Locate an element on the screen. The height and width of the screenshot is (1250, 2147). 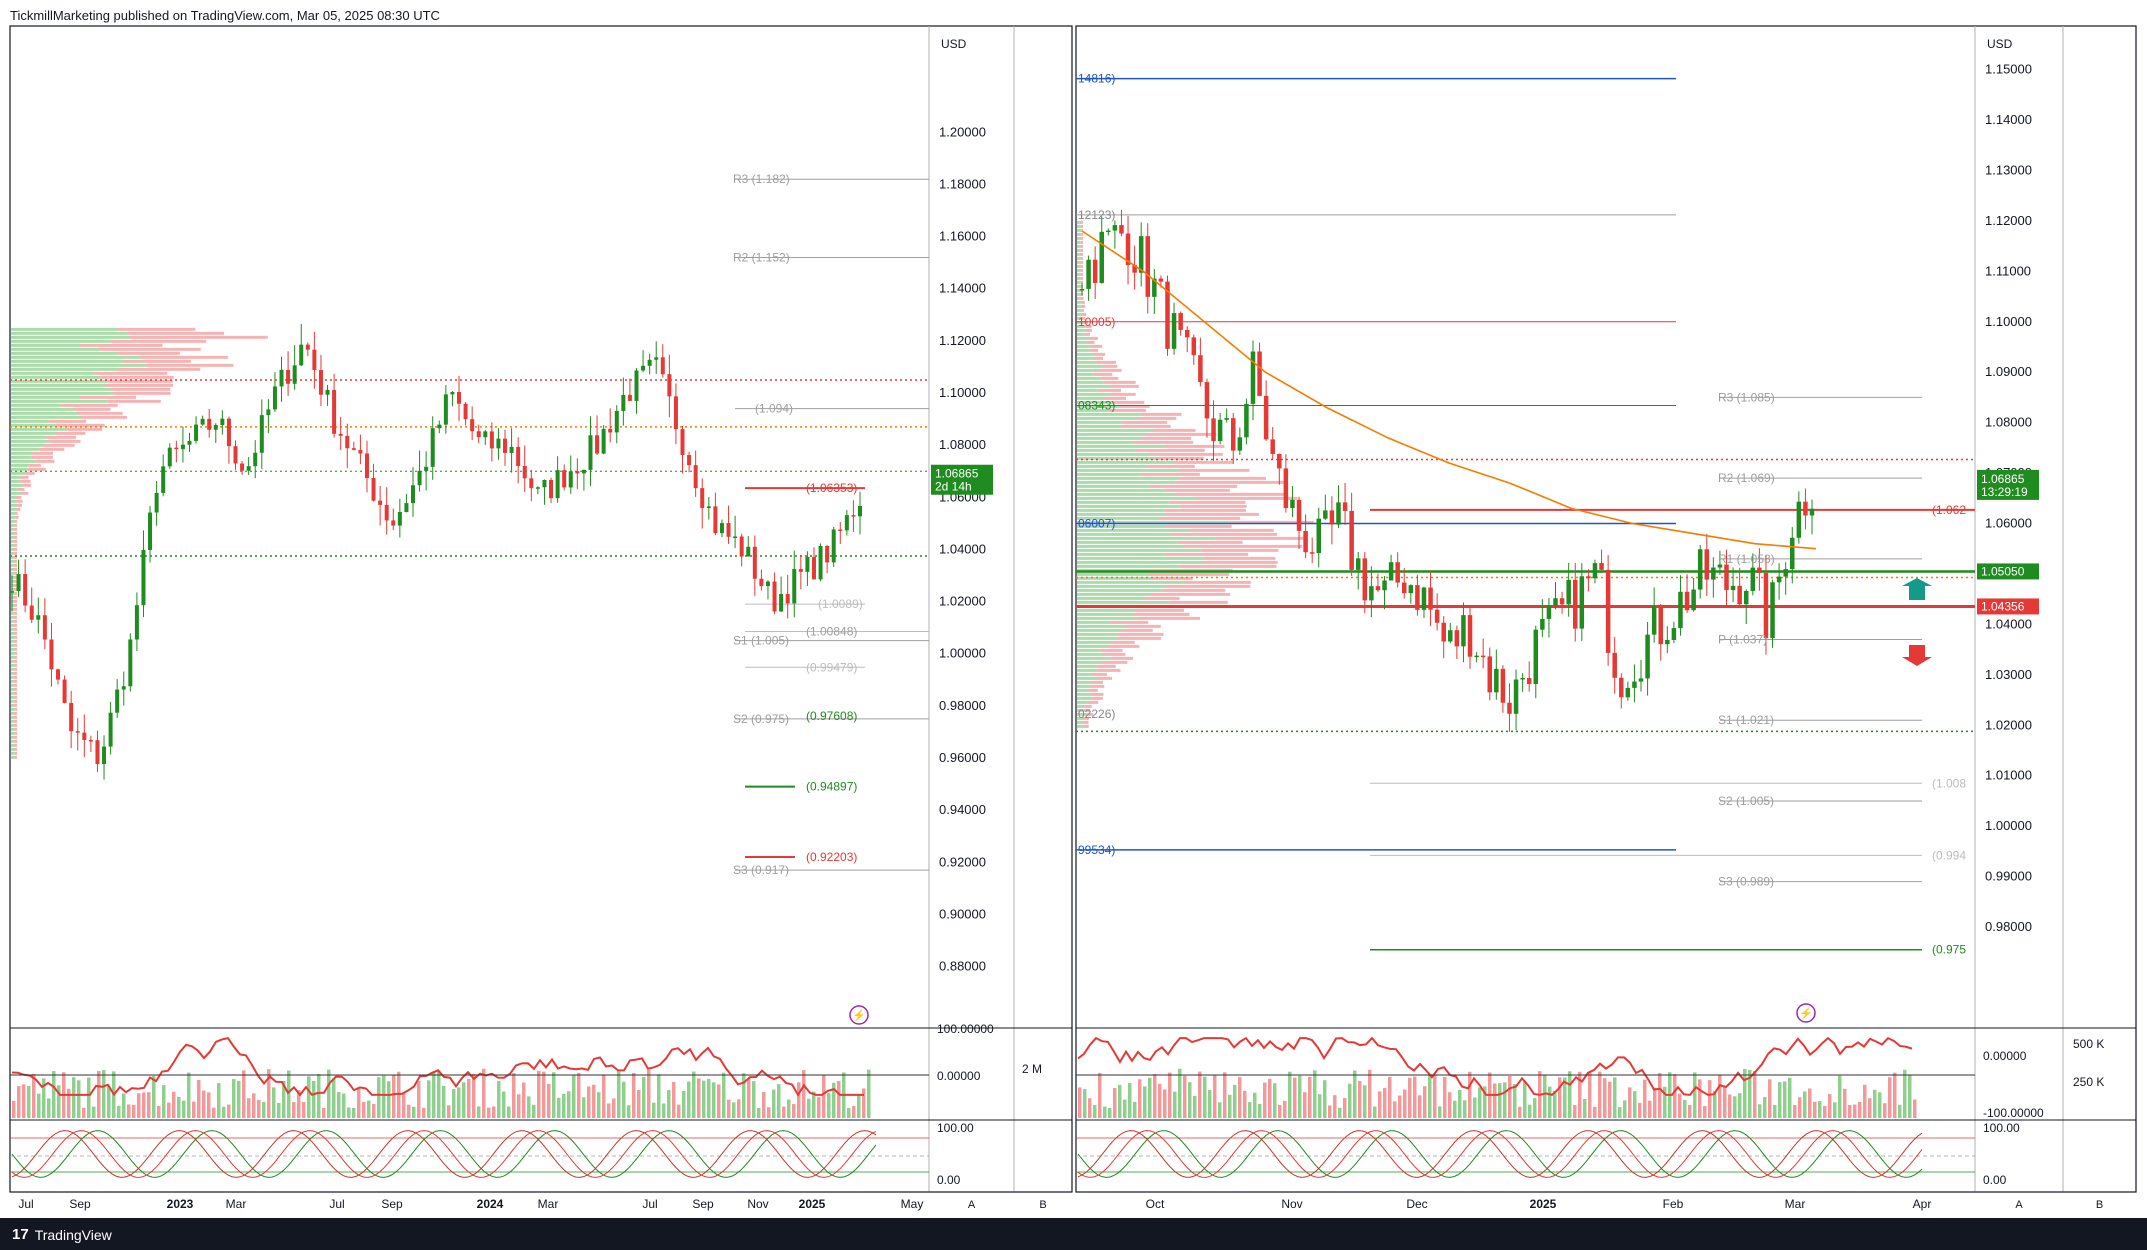
tradingview-logo: 17 TradingView is located at coordinates (62, 1234).